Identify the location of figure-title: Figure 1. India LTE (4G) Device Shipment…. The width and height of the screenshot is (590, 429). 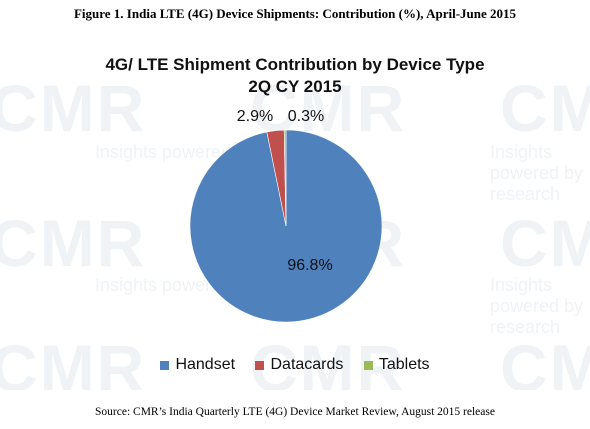
(295, 13).